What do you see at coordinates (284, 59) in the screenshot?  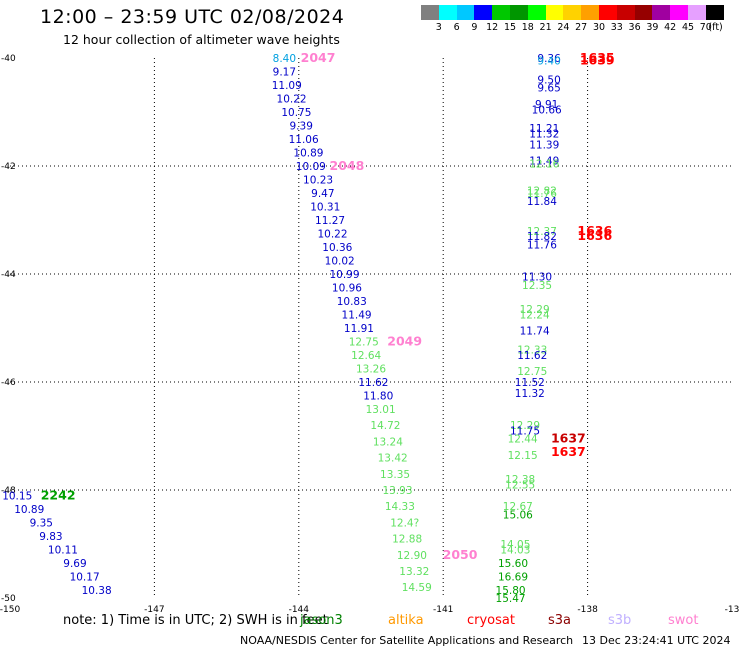 I see `wave-height-label: 8.40` at bounding box center [284, 59].